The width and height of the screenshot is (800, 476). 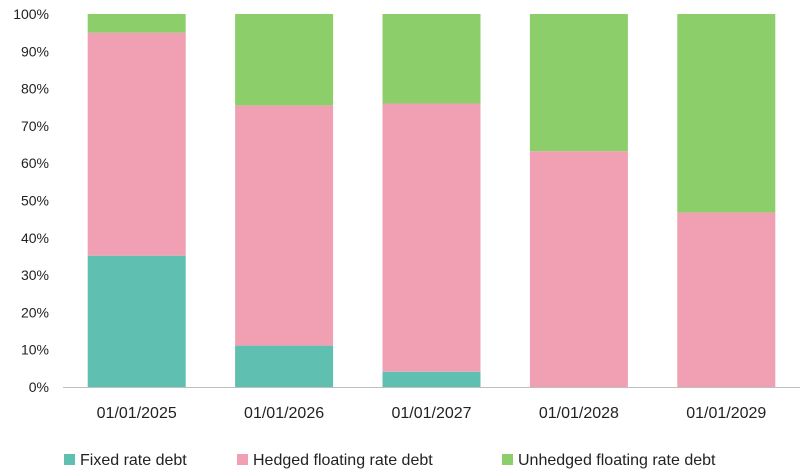 What do you see at coordinates (35, 350) in the screenshot?
I see `y-tick-label: 10%` at bounding box center [35, 350].